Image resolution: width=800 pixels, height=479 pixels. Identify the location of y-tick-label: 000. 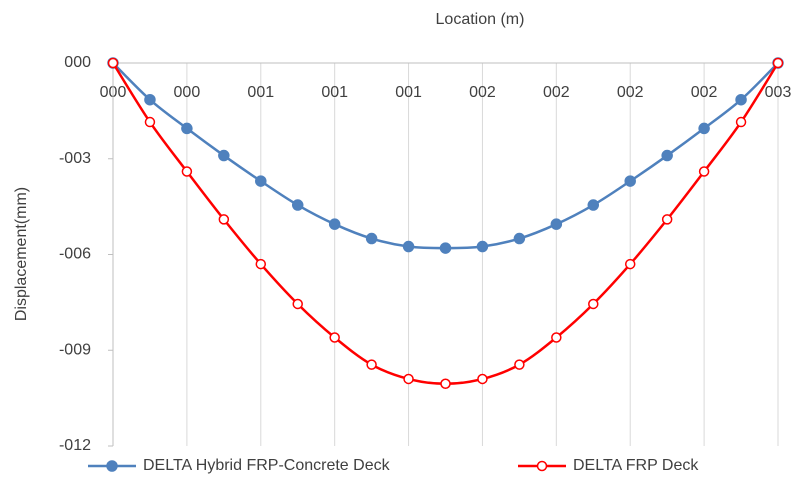
(77, 62).